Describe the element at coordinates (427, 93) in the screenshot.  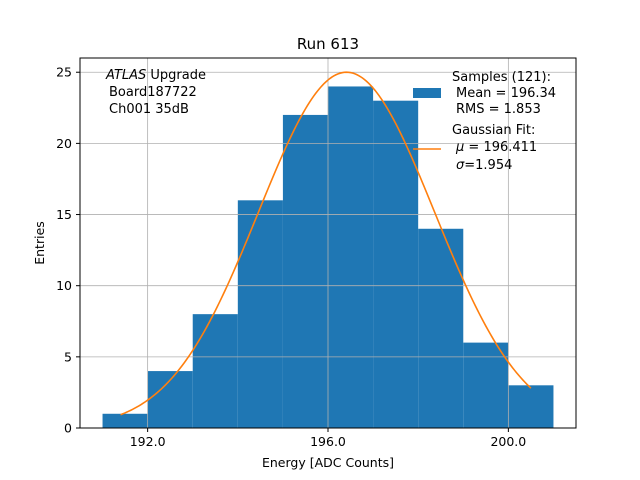
I see `legend-histogram-swatch` at that location.